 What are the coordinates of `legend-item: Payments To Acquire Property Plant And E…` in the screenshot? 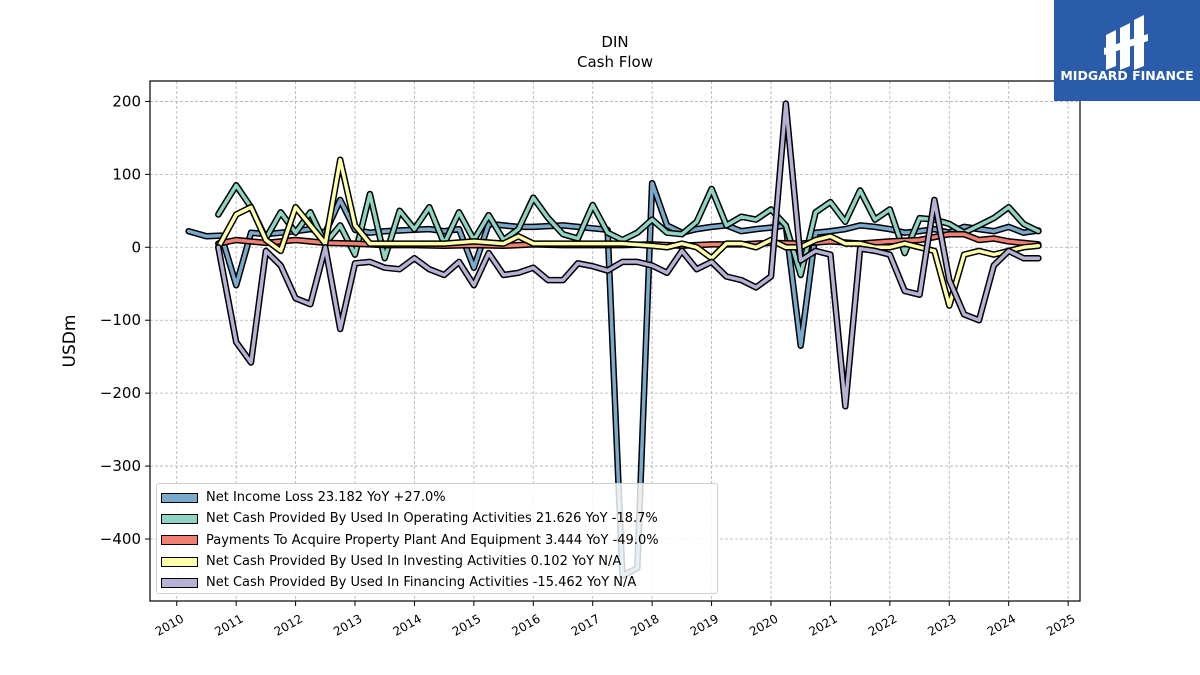 It's located at (439, 540).